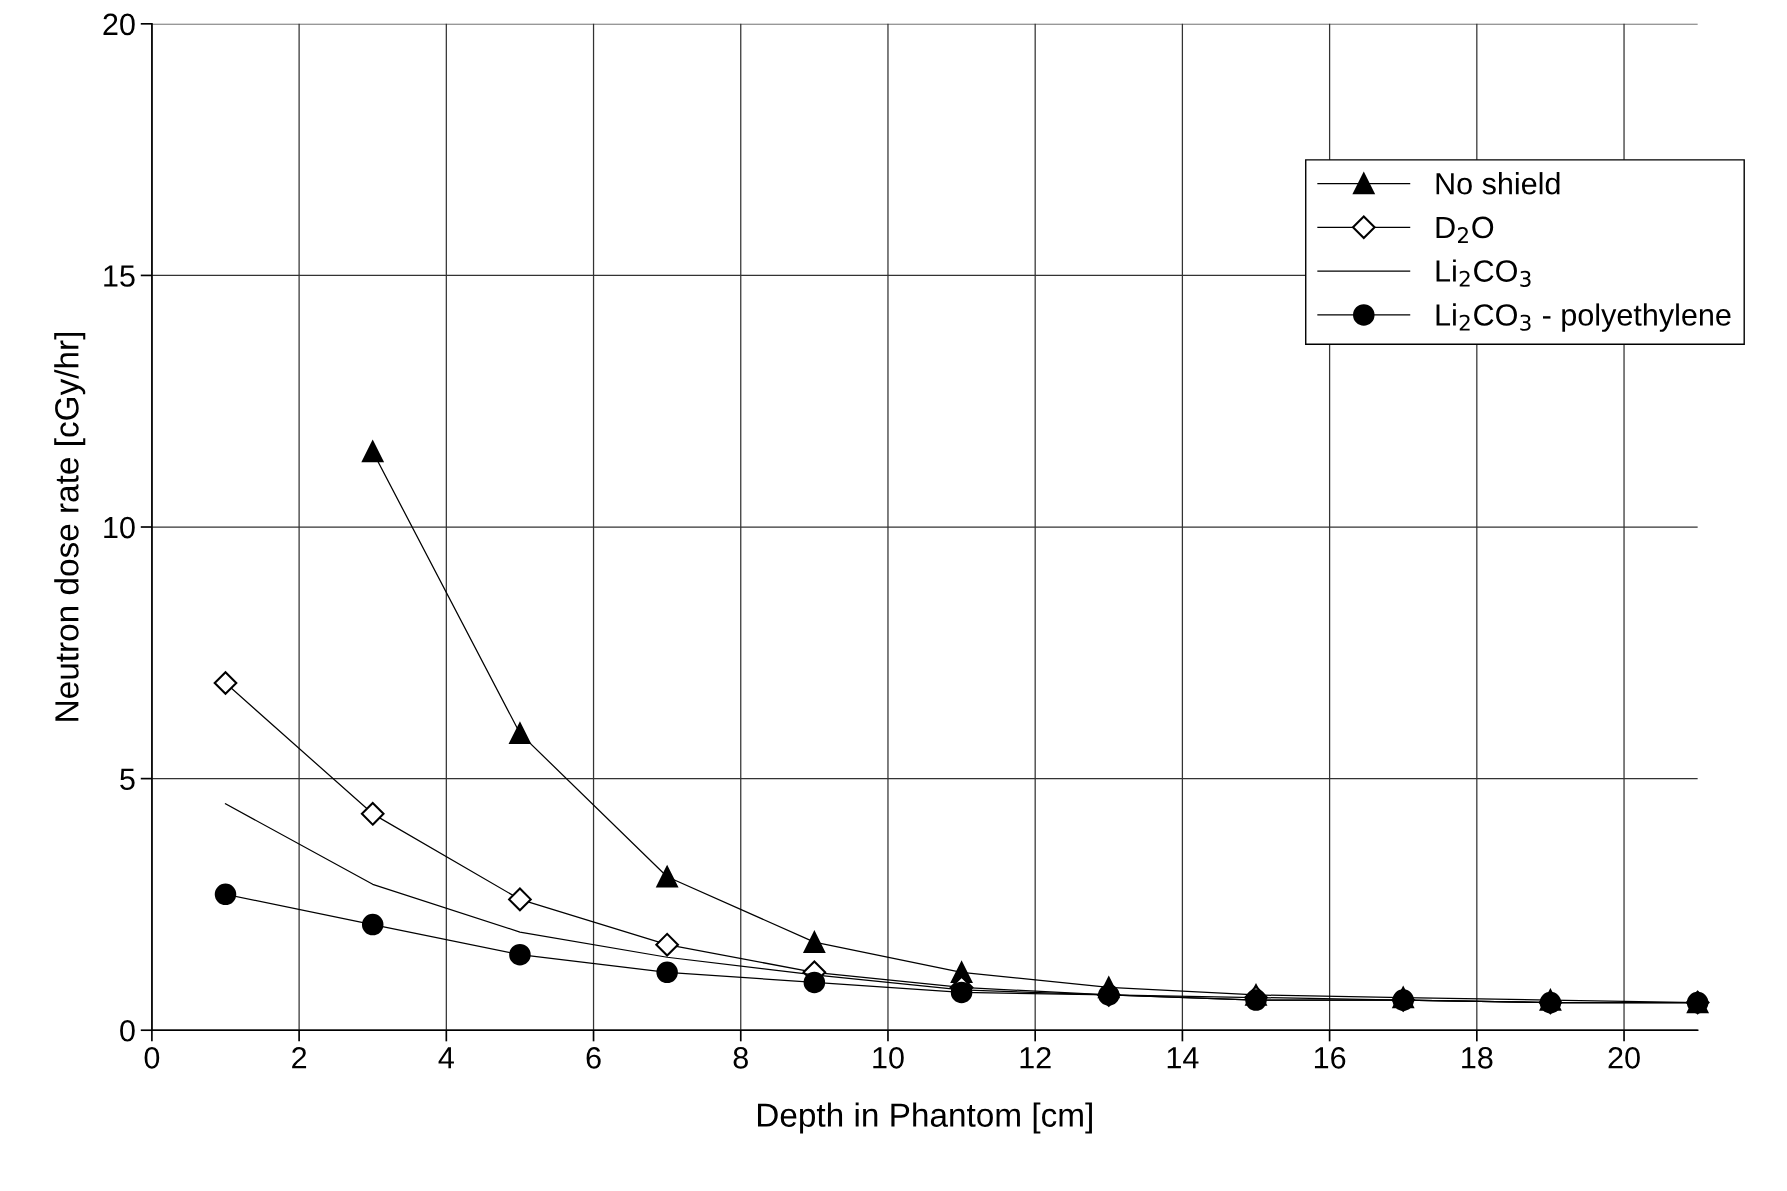  What do you see at coordinates (1183, 1058) in the screenshot?
I see `x-tick-label: 14` at bounding box center [1183, 1058].